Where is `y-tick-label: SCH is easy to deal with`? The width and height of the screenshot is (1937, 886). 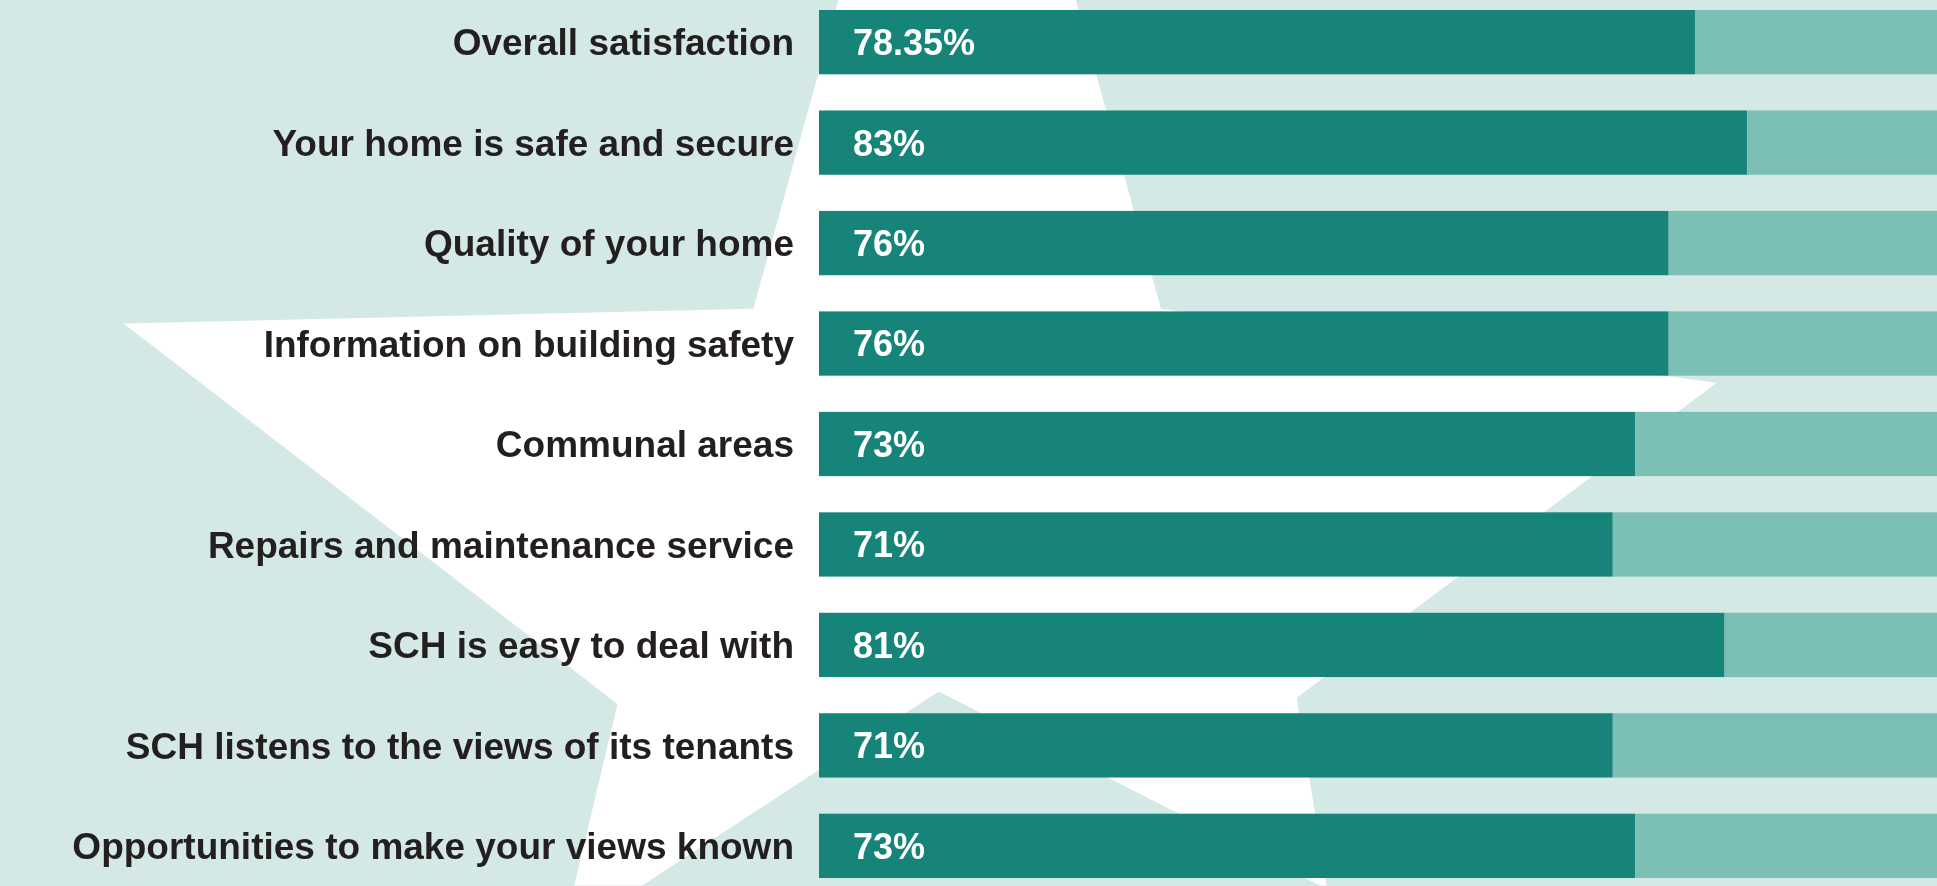 y-tick-label: SCH is easy to deal with is located at coordinates (581, 646).